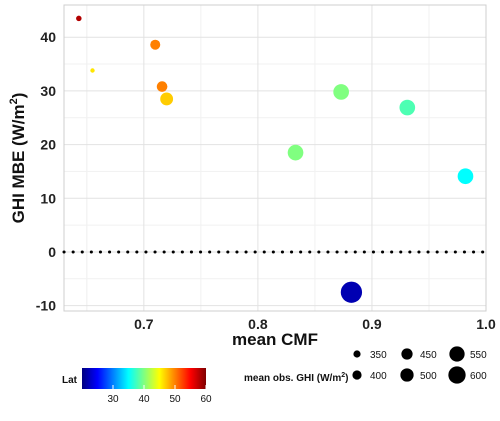 The image size is (500, 421). I want to click on y-tick-label: 20, so click(48, 145).